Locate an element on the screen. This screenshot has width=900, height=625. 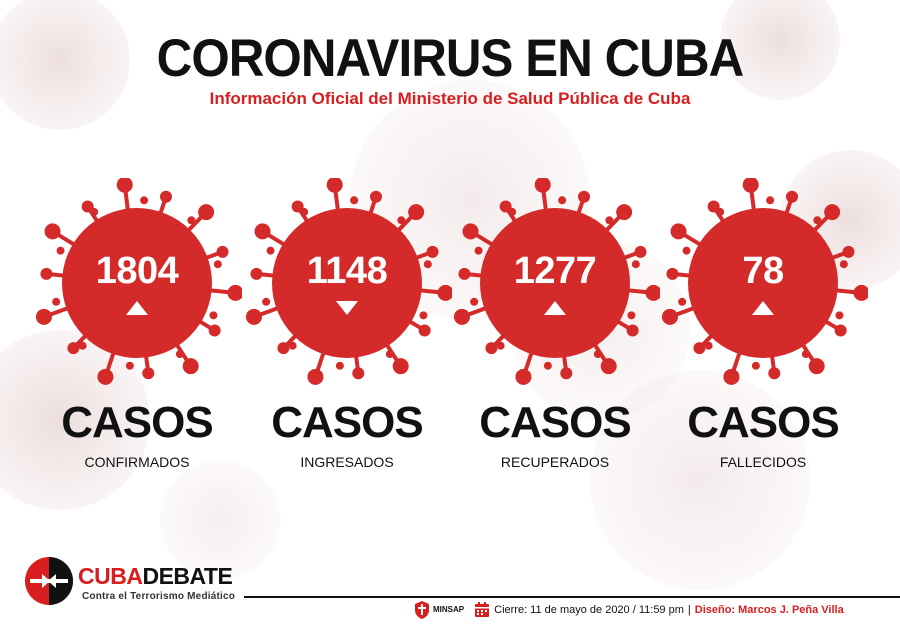
triangle-down-icon is located at coordinates (347, 308).